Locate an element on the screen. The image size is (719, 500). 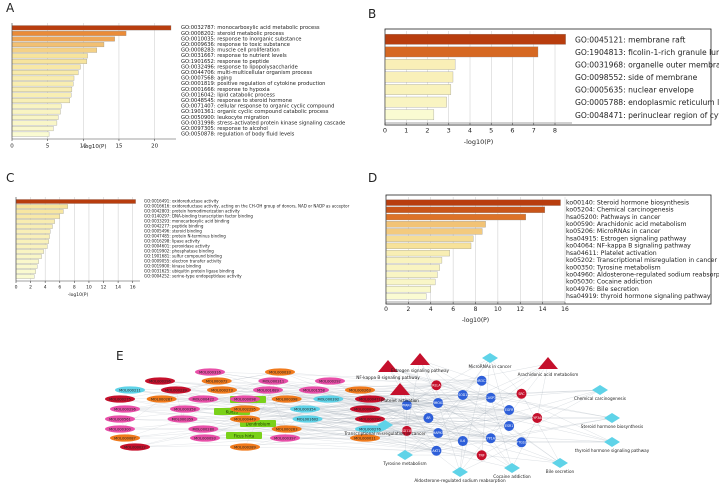
tick-label: 2 is located at coordinates (408, 309).